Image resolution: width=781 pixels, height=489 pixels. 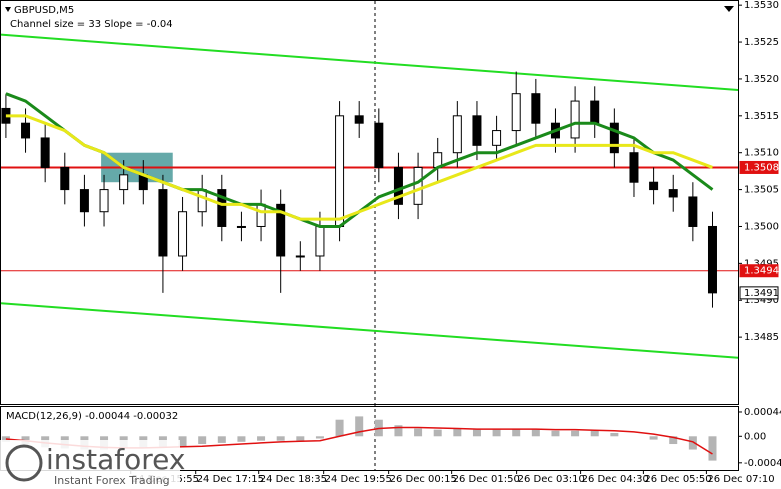 I want to click on x-tick-label: 26 Dec 01:50, so click(x=486, y=479).